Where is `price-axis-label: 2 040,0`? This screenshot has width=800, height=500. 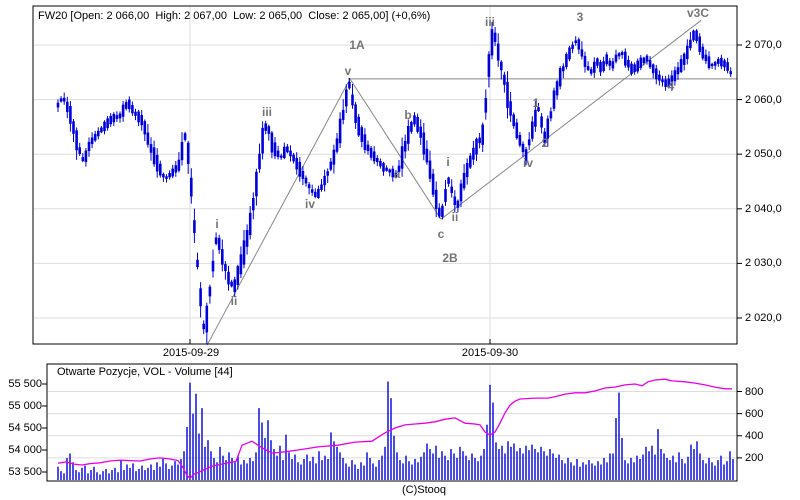
price-axis-label: 2 040,0 is located at coordinates (763, 208).